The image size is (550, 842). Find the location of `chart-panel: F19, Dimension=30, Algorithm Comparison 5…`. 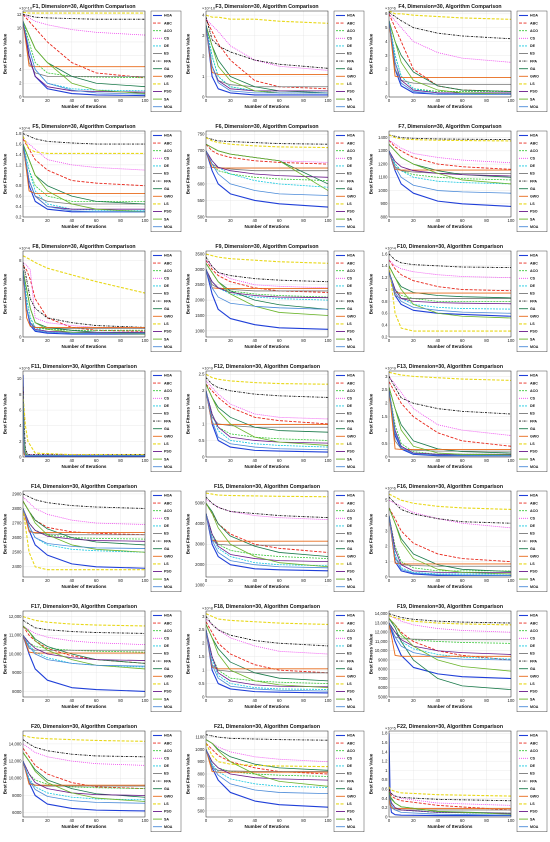

chart-panel: F19, Dimension=30, Algorithm Comparison 5… is located at coordinates (458, 662).